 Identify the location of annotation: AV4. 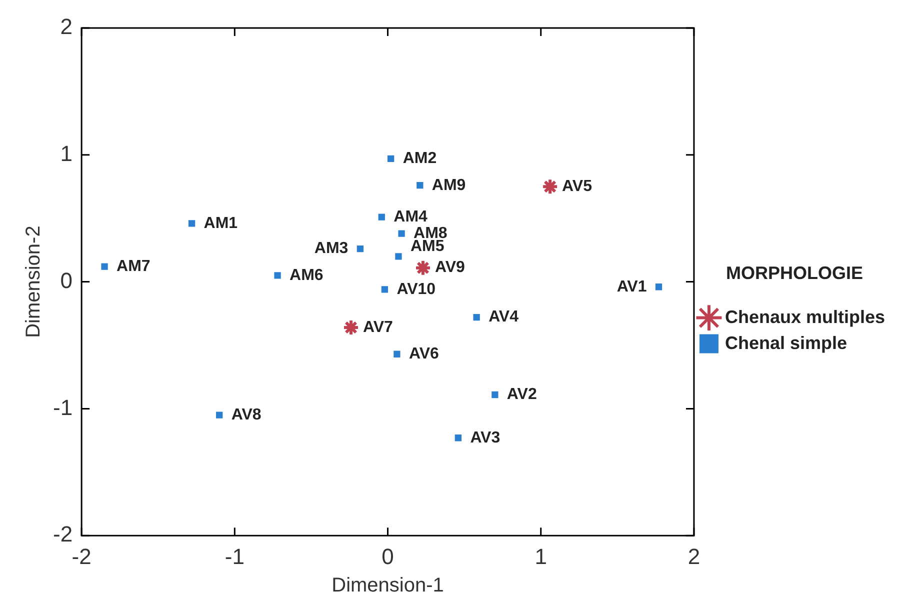
(503, 317).